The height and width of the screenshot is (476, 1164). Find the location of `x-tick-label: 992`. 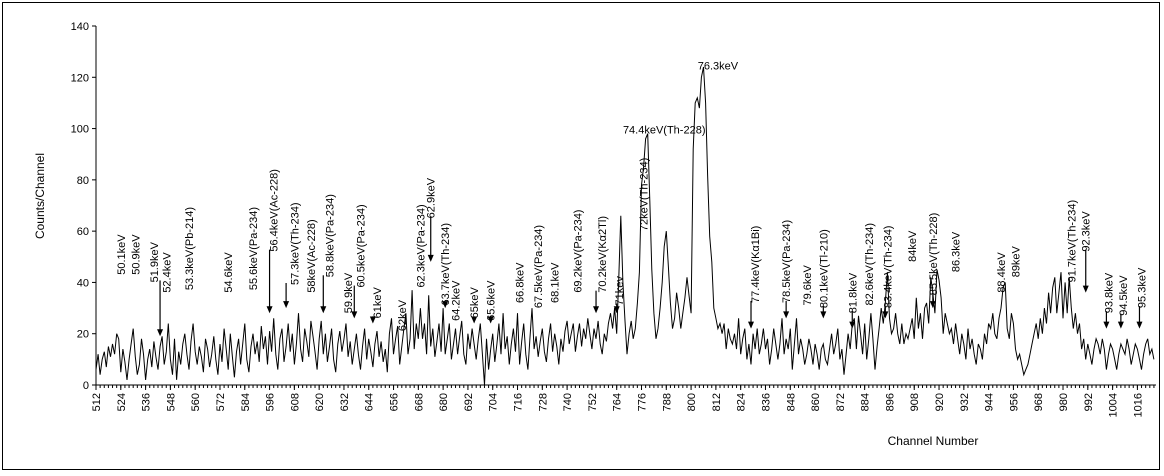

x-tick-label: 992 is located at coordinates (1089, 402).